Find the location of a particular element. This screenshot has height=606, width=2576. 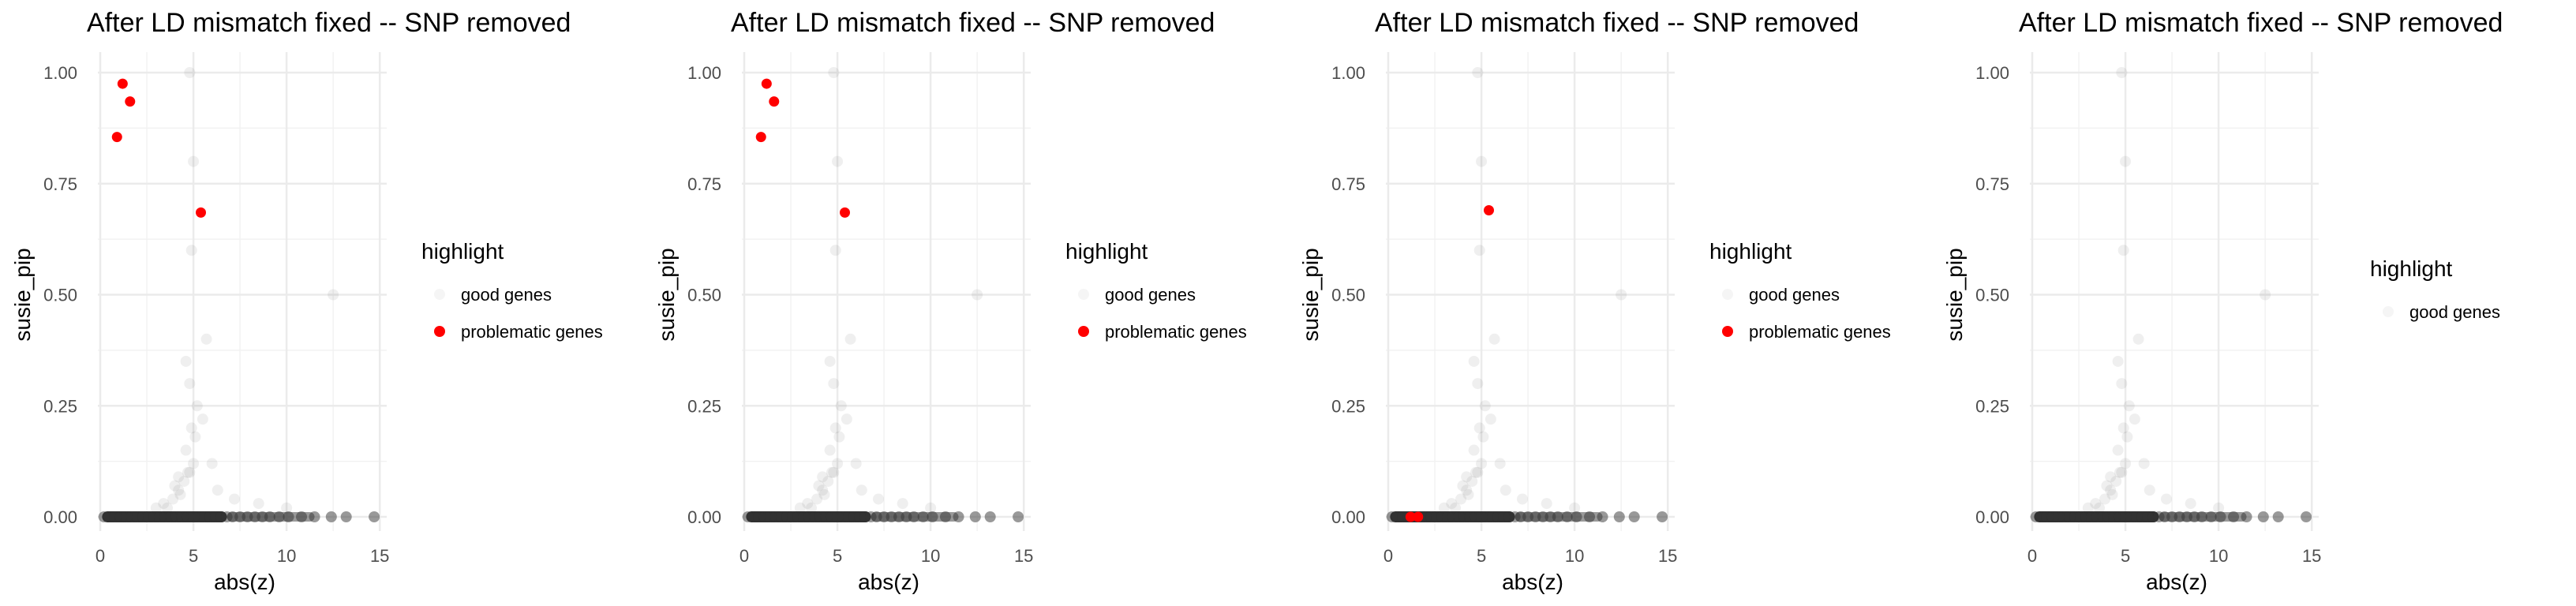

legend: highlight good genes is located at coordinates (2435, 289).